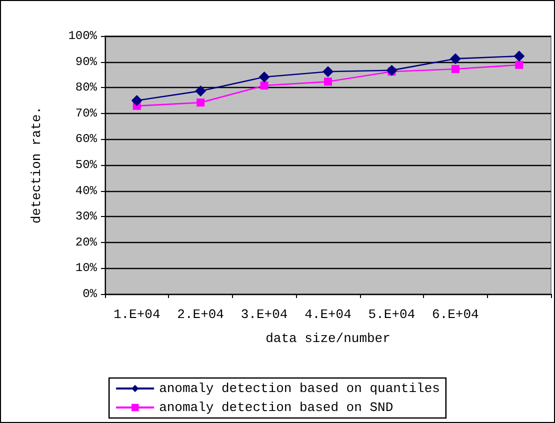  What do you see at coordinates (299, 388) in the screenshot?
I see `legend-label: anomaly detection based on quantiles` at bounding box center [299, 388].